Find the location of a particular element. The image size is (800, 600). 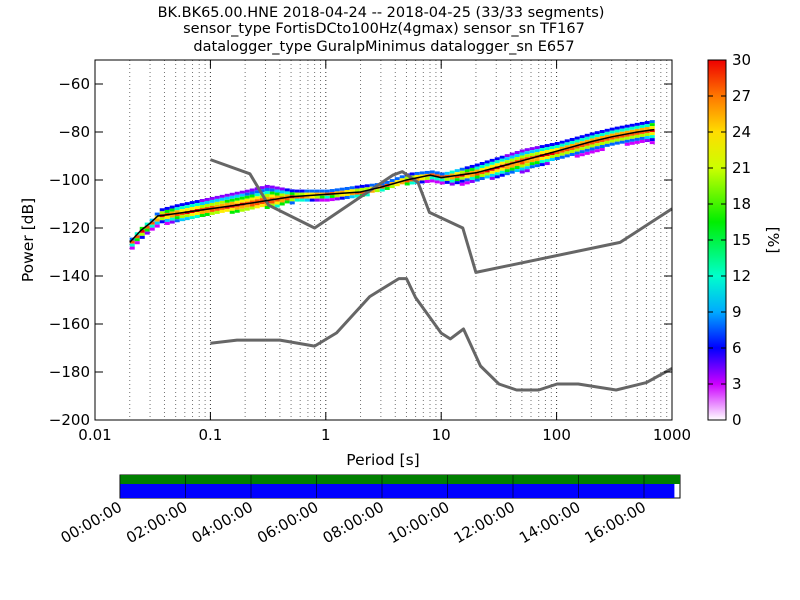

y-tick-label: −200 is located at coordinates (69, 420).